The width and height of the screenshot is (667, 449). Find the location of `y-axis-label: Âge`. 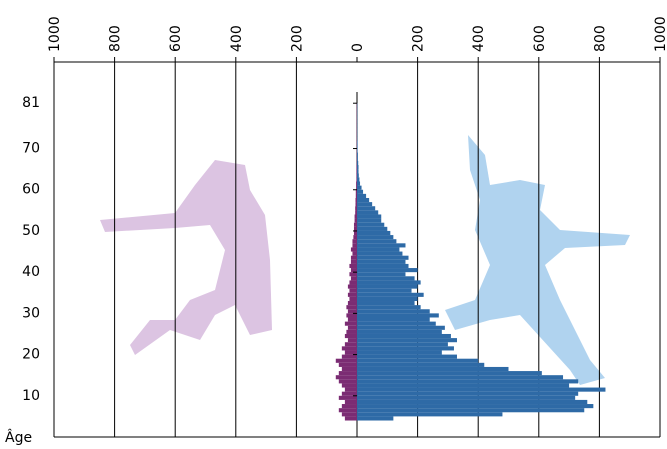

y-axis-label: Âge is located at coordinates (18, 437).